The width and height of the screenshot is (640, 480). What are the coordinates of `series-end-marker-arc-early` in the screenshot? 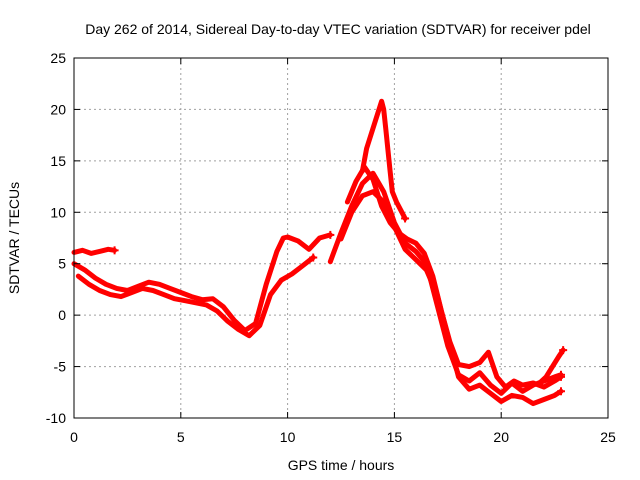 It's located at (114, 250).